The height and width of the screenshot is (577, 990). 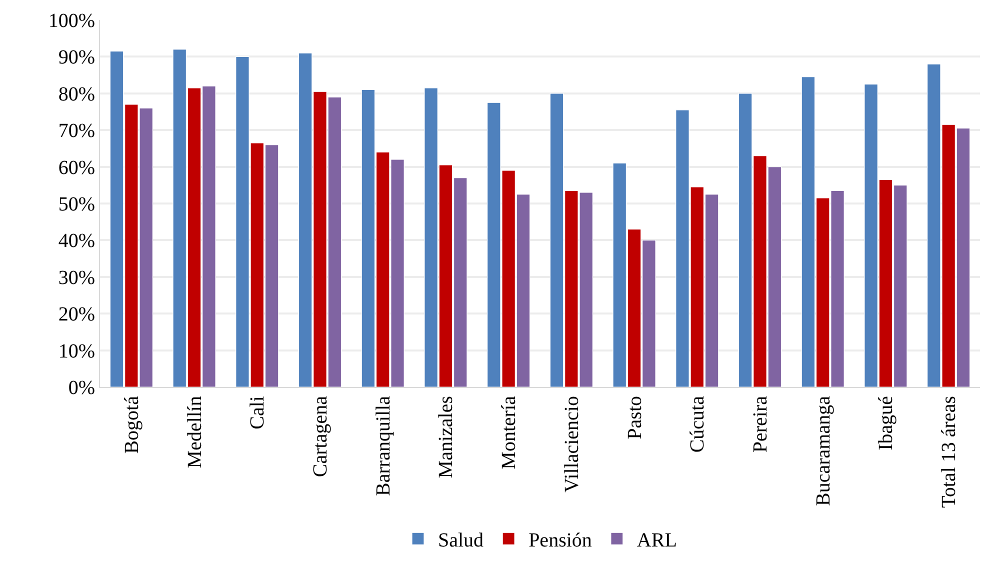 What do you see at coordinates (635, 418) in the screenshot?
I see `x-tick-label: Pasto` at bounding box center [635, 418].